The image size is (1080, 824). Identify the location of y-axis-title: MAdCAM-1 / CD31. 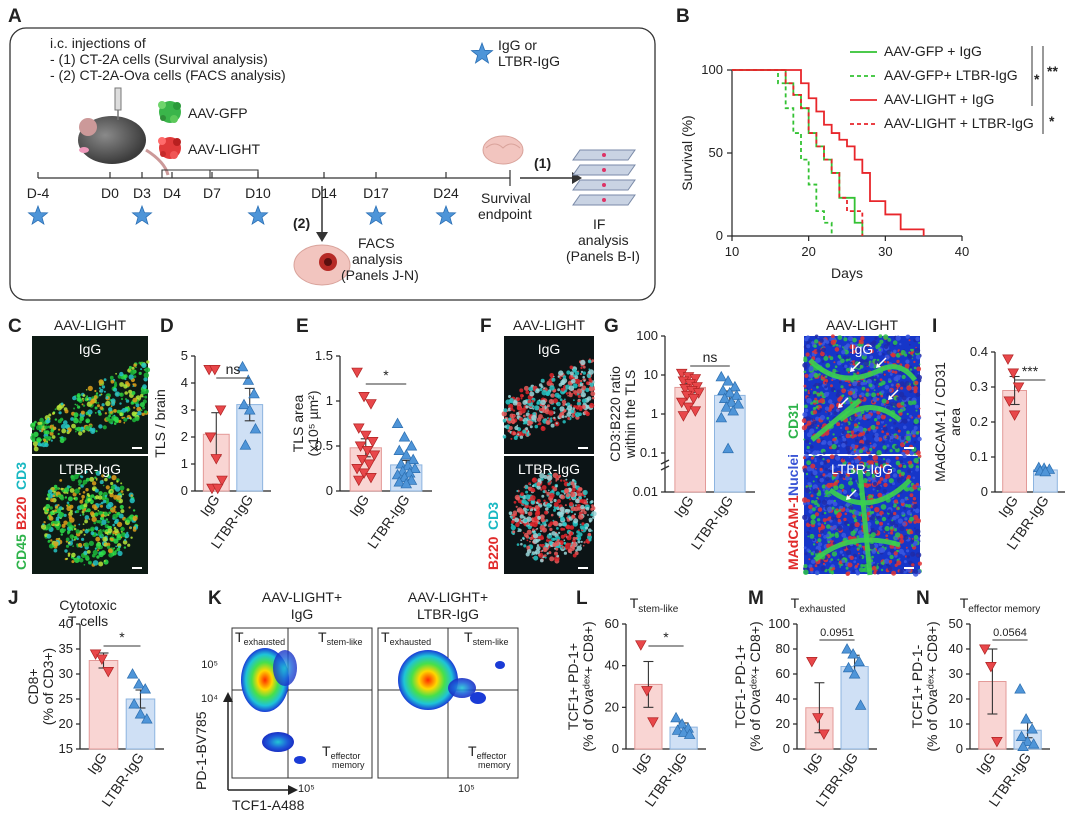
(940, 422).